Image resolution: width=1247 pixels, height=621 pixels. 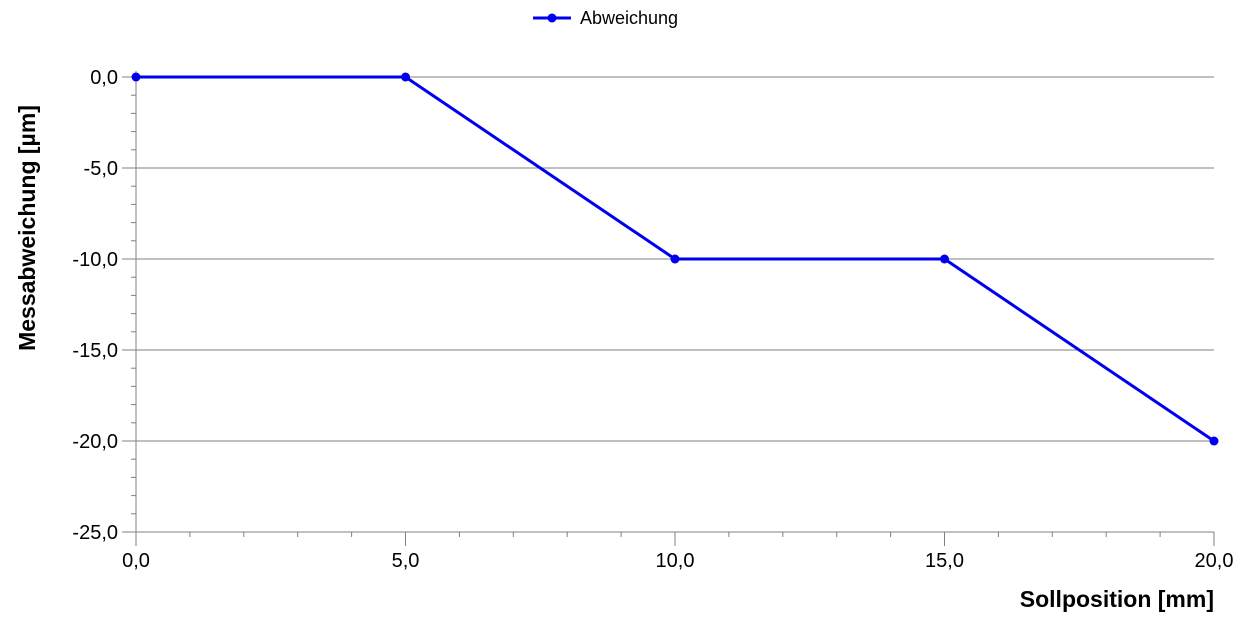 I want to click on y-tick-label: -5,0, so click(x=101, y=169).